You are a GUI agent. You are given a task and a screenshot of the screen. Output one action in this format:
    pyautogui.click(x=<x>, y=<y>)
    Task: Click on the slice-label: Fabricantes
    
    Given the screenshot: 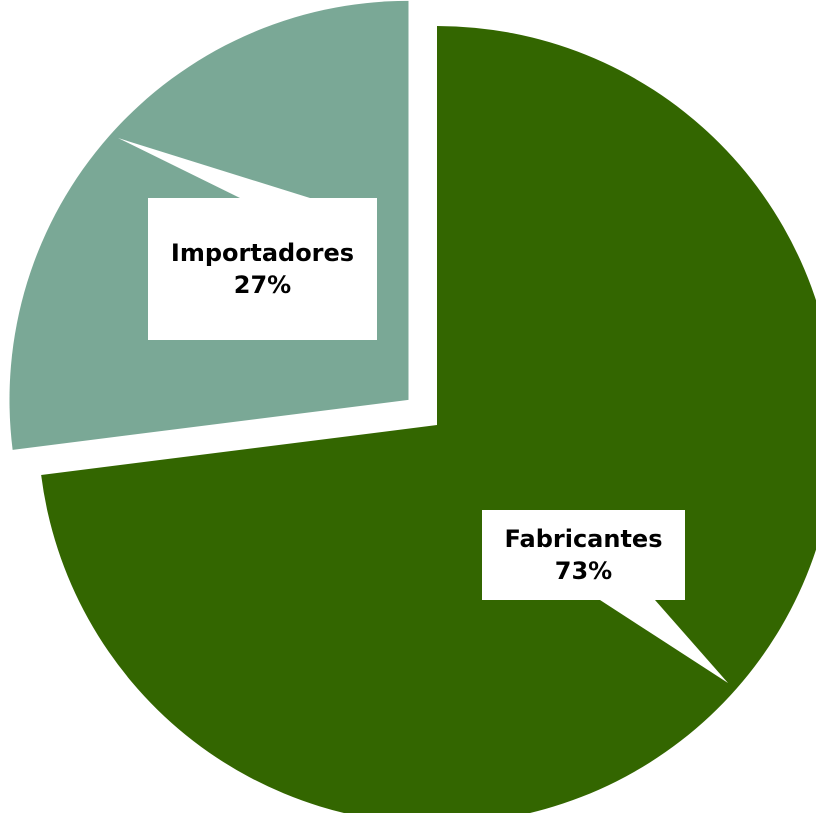 What is the action you would take?
    pyautogui.click(x=584, y=539)
    